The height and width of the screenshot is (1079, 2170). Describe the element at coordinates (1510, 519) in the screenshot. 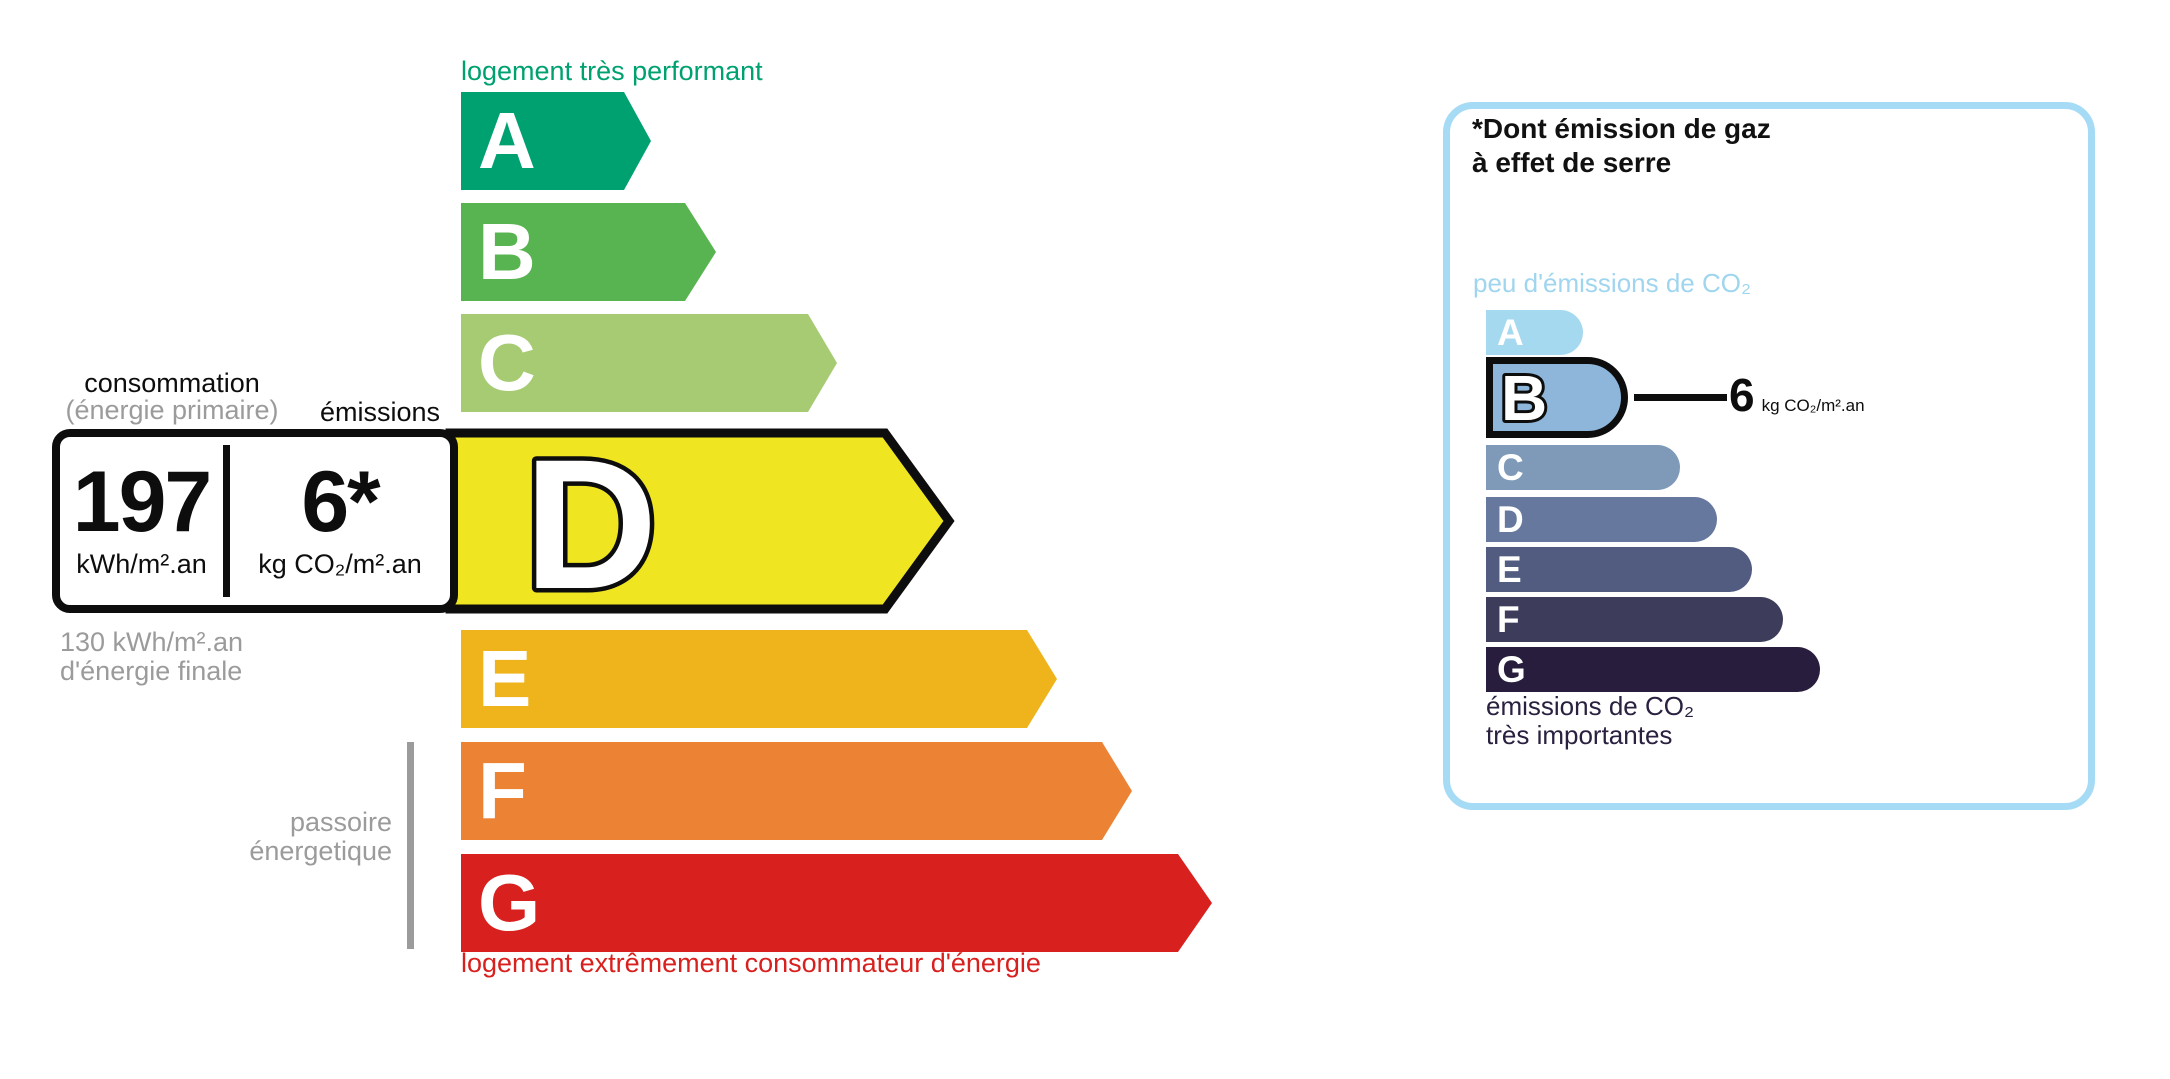

I see `co2-class-letter-D: D` at that location.